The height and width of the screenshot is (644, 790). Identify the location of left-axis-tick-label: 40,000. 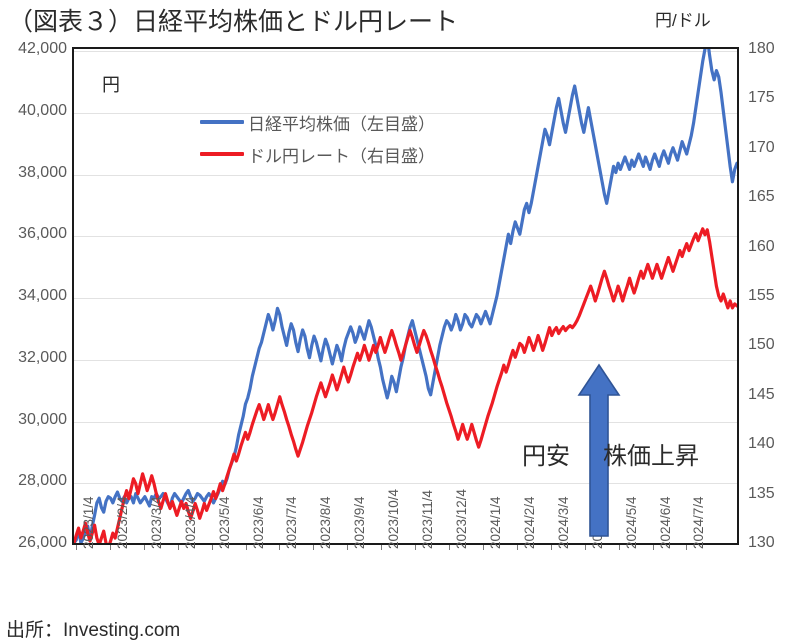
(42, 110).